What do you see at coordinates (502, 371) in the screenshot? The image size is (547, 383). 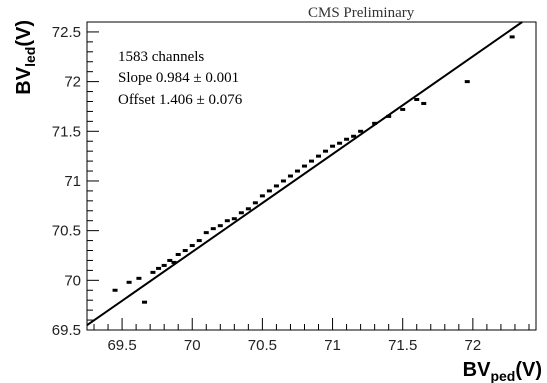 I see `x-axis-title: BVped(V)` at bounding box center [502, 371].